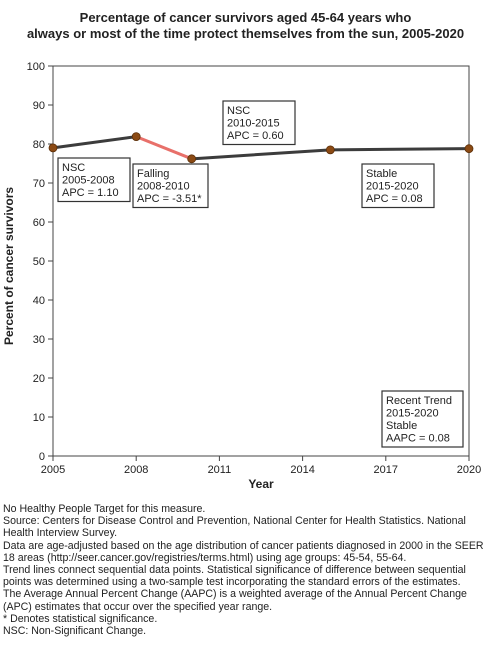 The height and width of the screenshot is (646, 491). I want to click on y-tick-label: 100, so click(36, 67).